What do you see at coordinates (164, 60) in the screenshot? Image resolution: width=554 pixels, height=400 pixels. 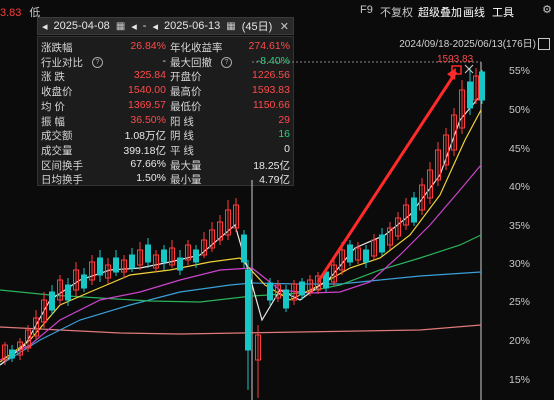 I see `stat-value: -` at bounding box center [164, 60].